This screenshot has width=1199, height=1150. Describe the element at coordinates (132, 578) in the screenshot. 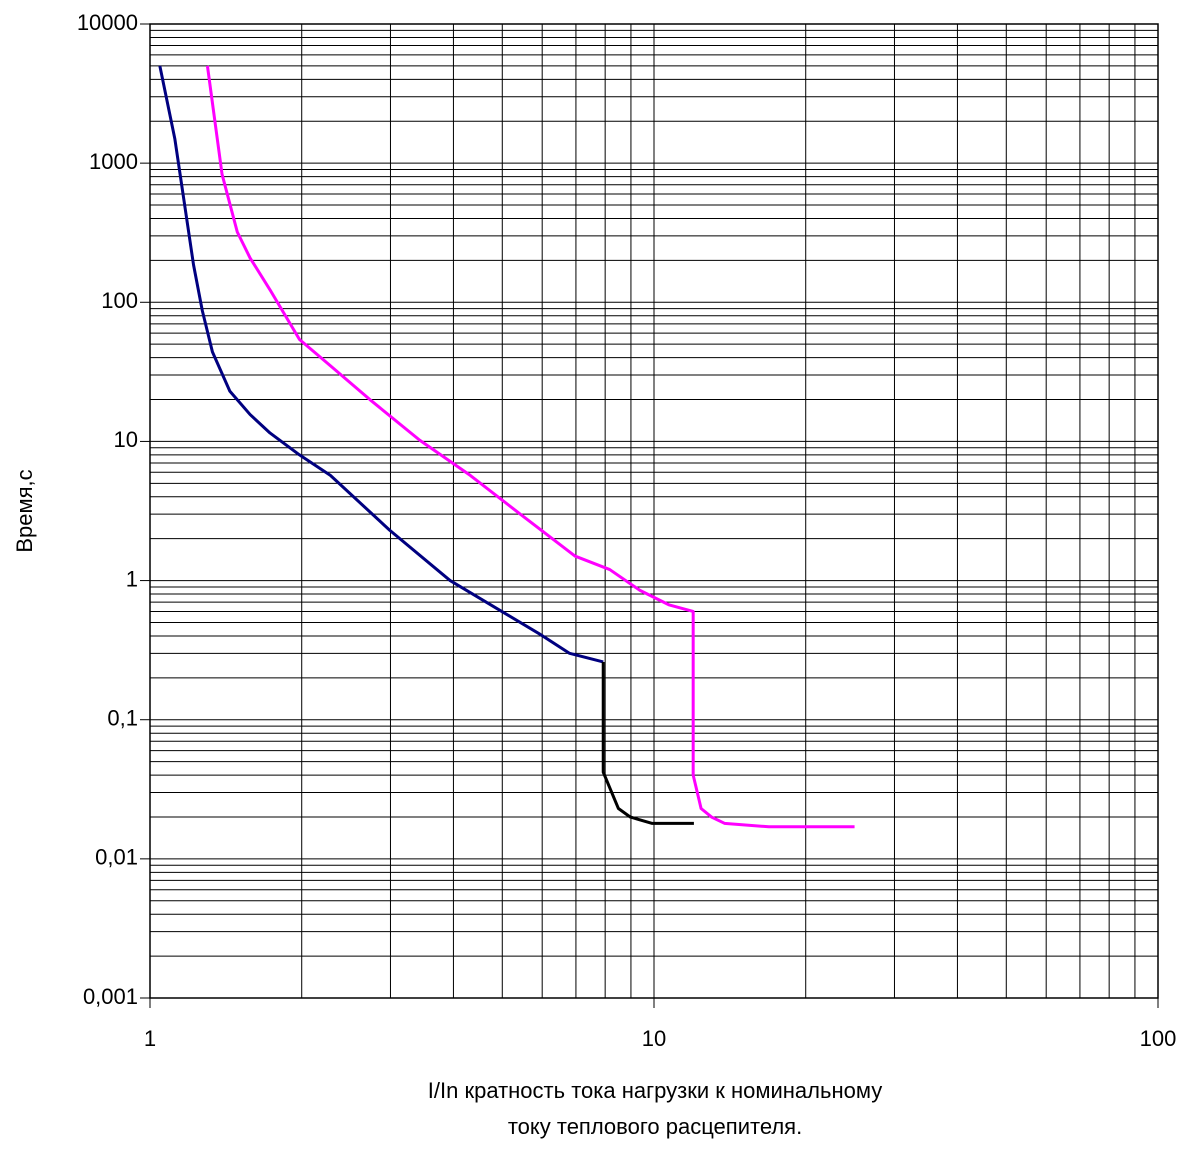

I see `y-tick-label: 1` at that location.